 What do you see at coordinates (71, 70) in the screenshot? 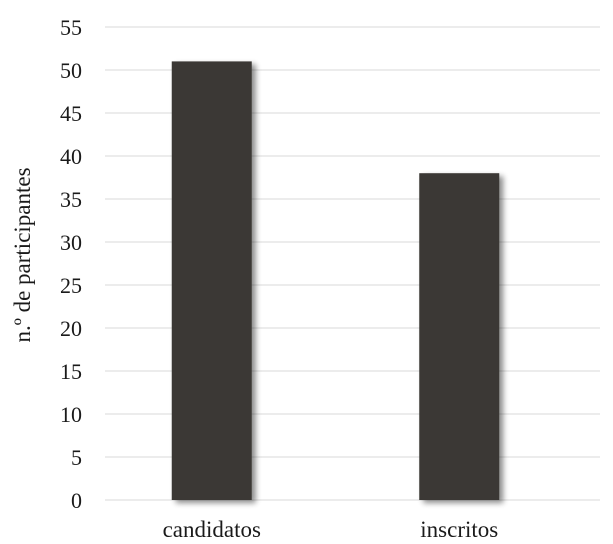
I see `y-tick-label: 50` at bounding box center [71, 70].